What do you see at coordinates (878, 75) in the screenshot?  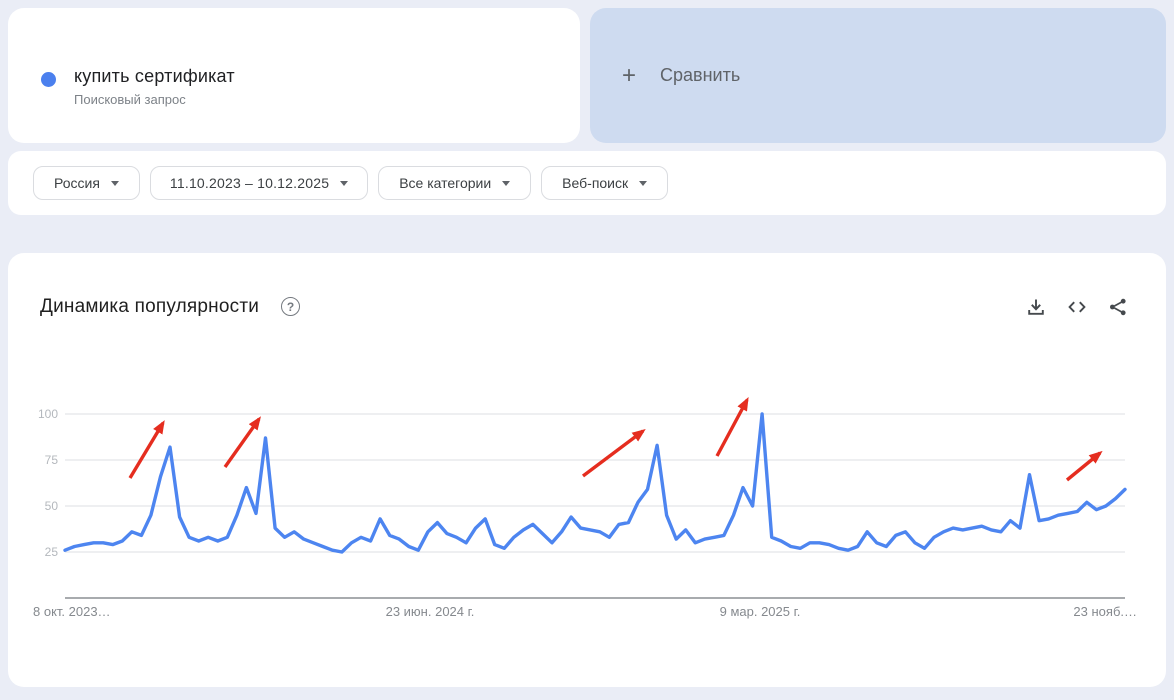 I see `add-comparison-button: + Сравнить` at bounding box center [878, 75].